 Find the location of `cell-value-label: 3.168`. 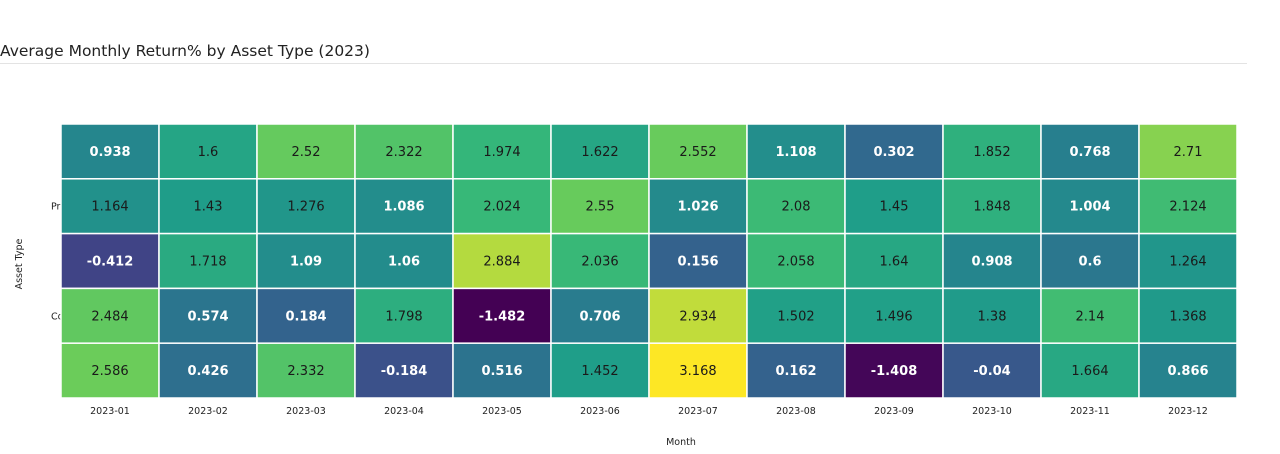

cell-value-label: 3.168 is located at coordinates (697, 371).